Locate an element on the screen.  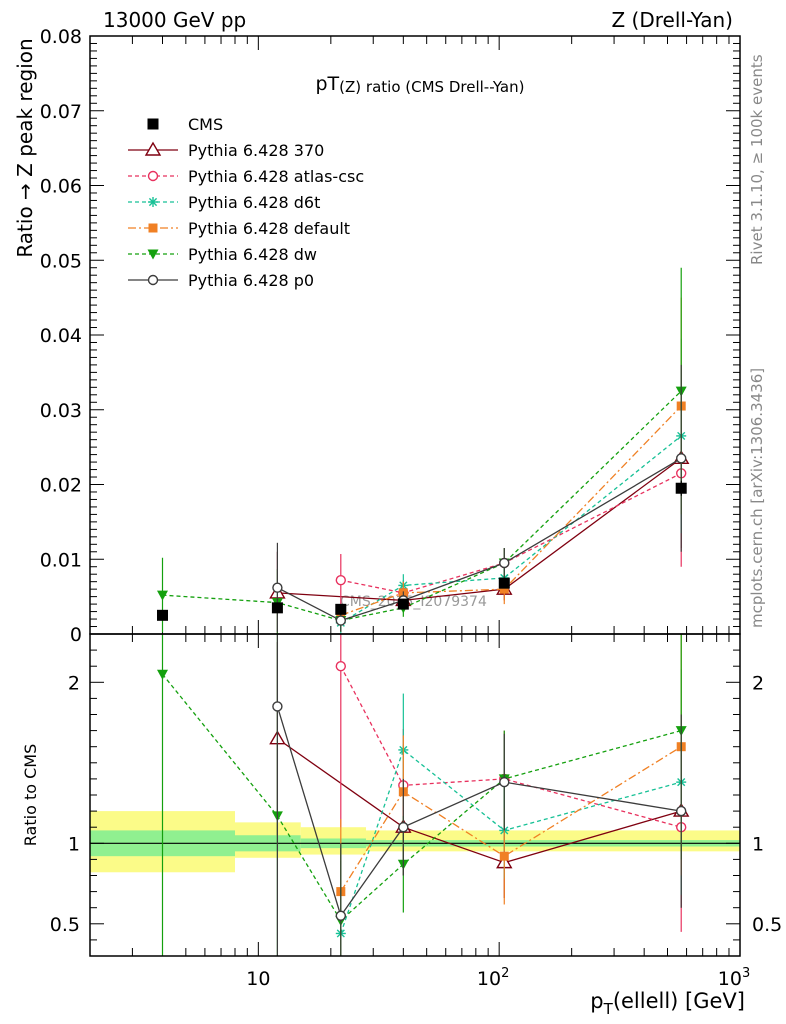
y-tick-label: 0.05 is located at coordinates (61, 261).